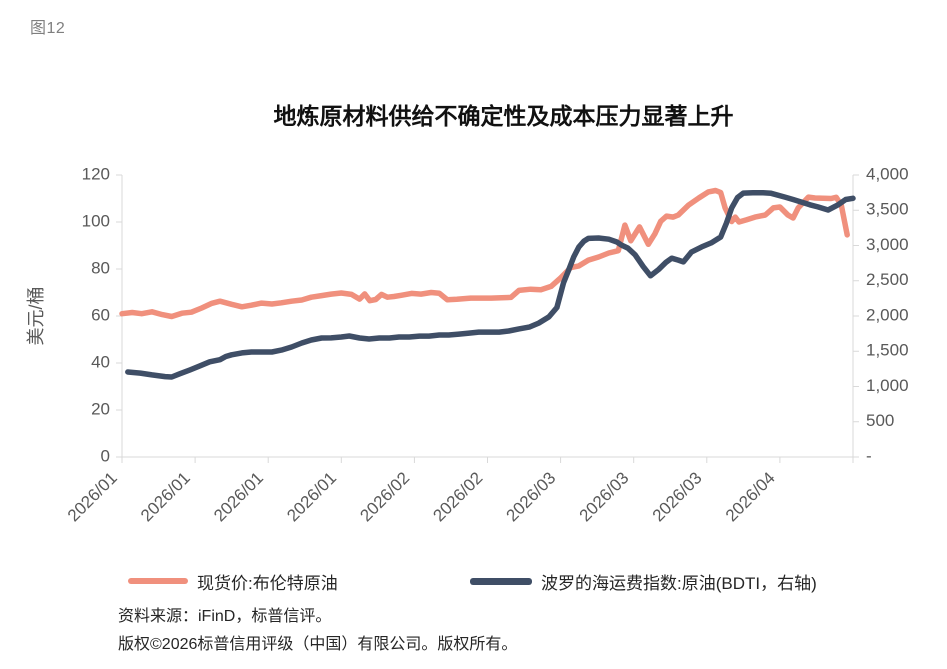  I want to click on legend-item-brent: 现货价:布伦特原油, so click(233, 581).